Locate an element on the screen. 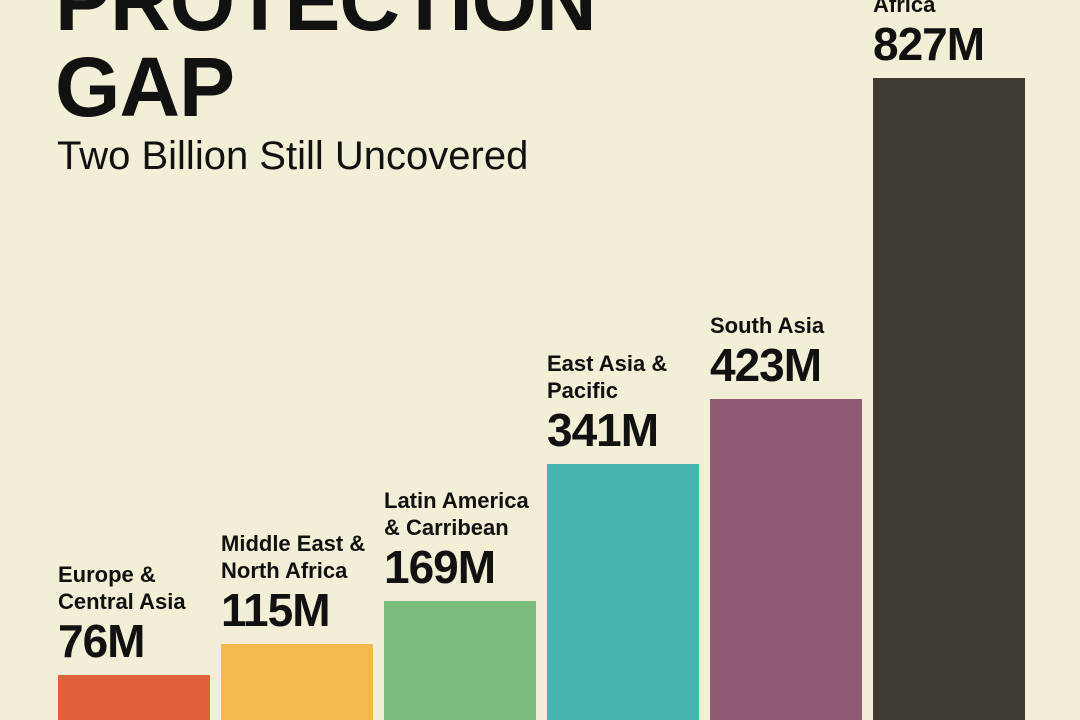 This screenshot has height=720, width=1080. chart-subtitle: Two Billion Still Uncovered is located at coordinates (293, 156).